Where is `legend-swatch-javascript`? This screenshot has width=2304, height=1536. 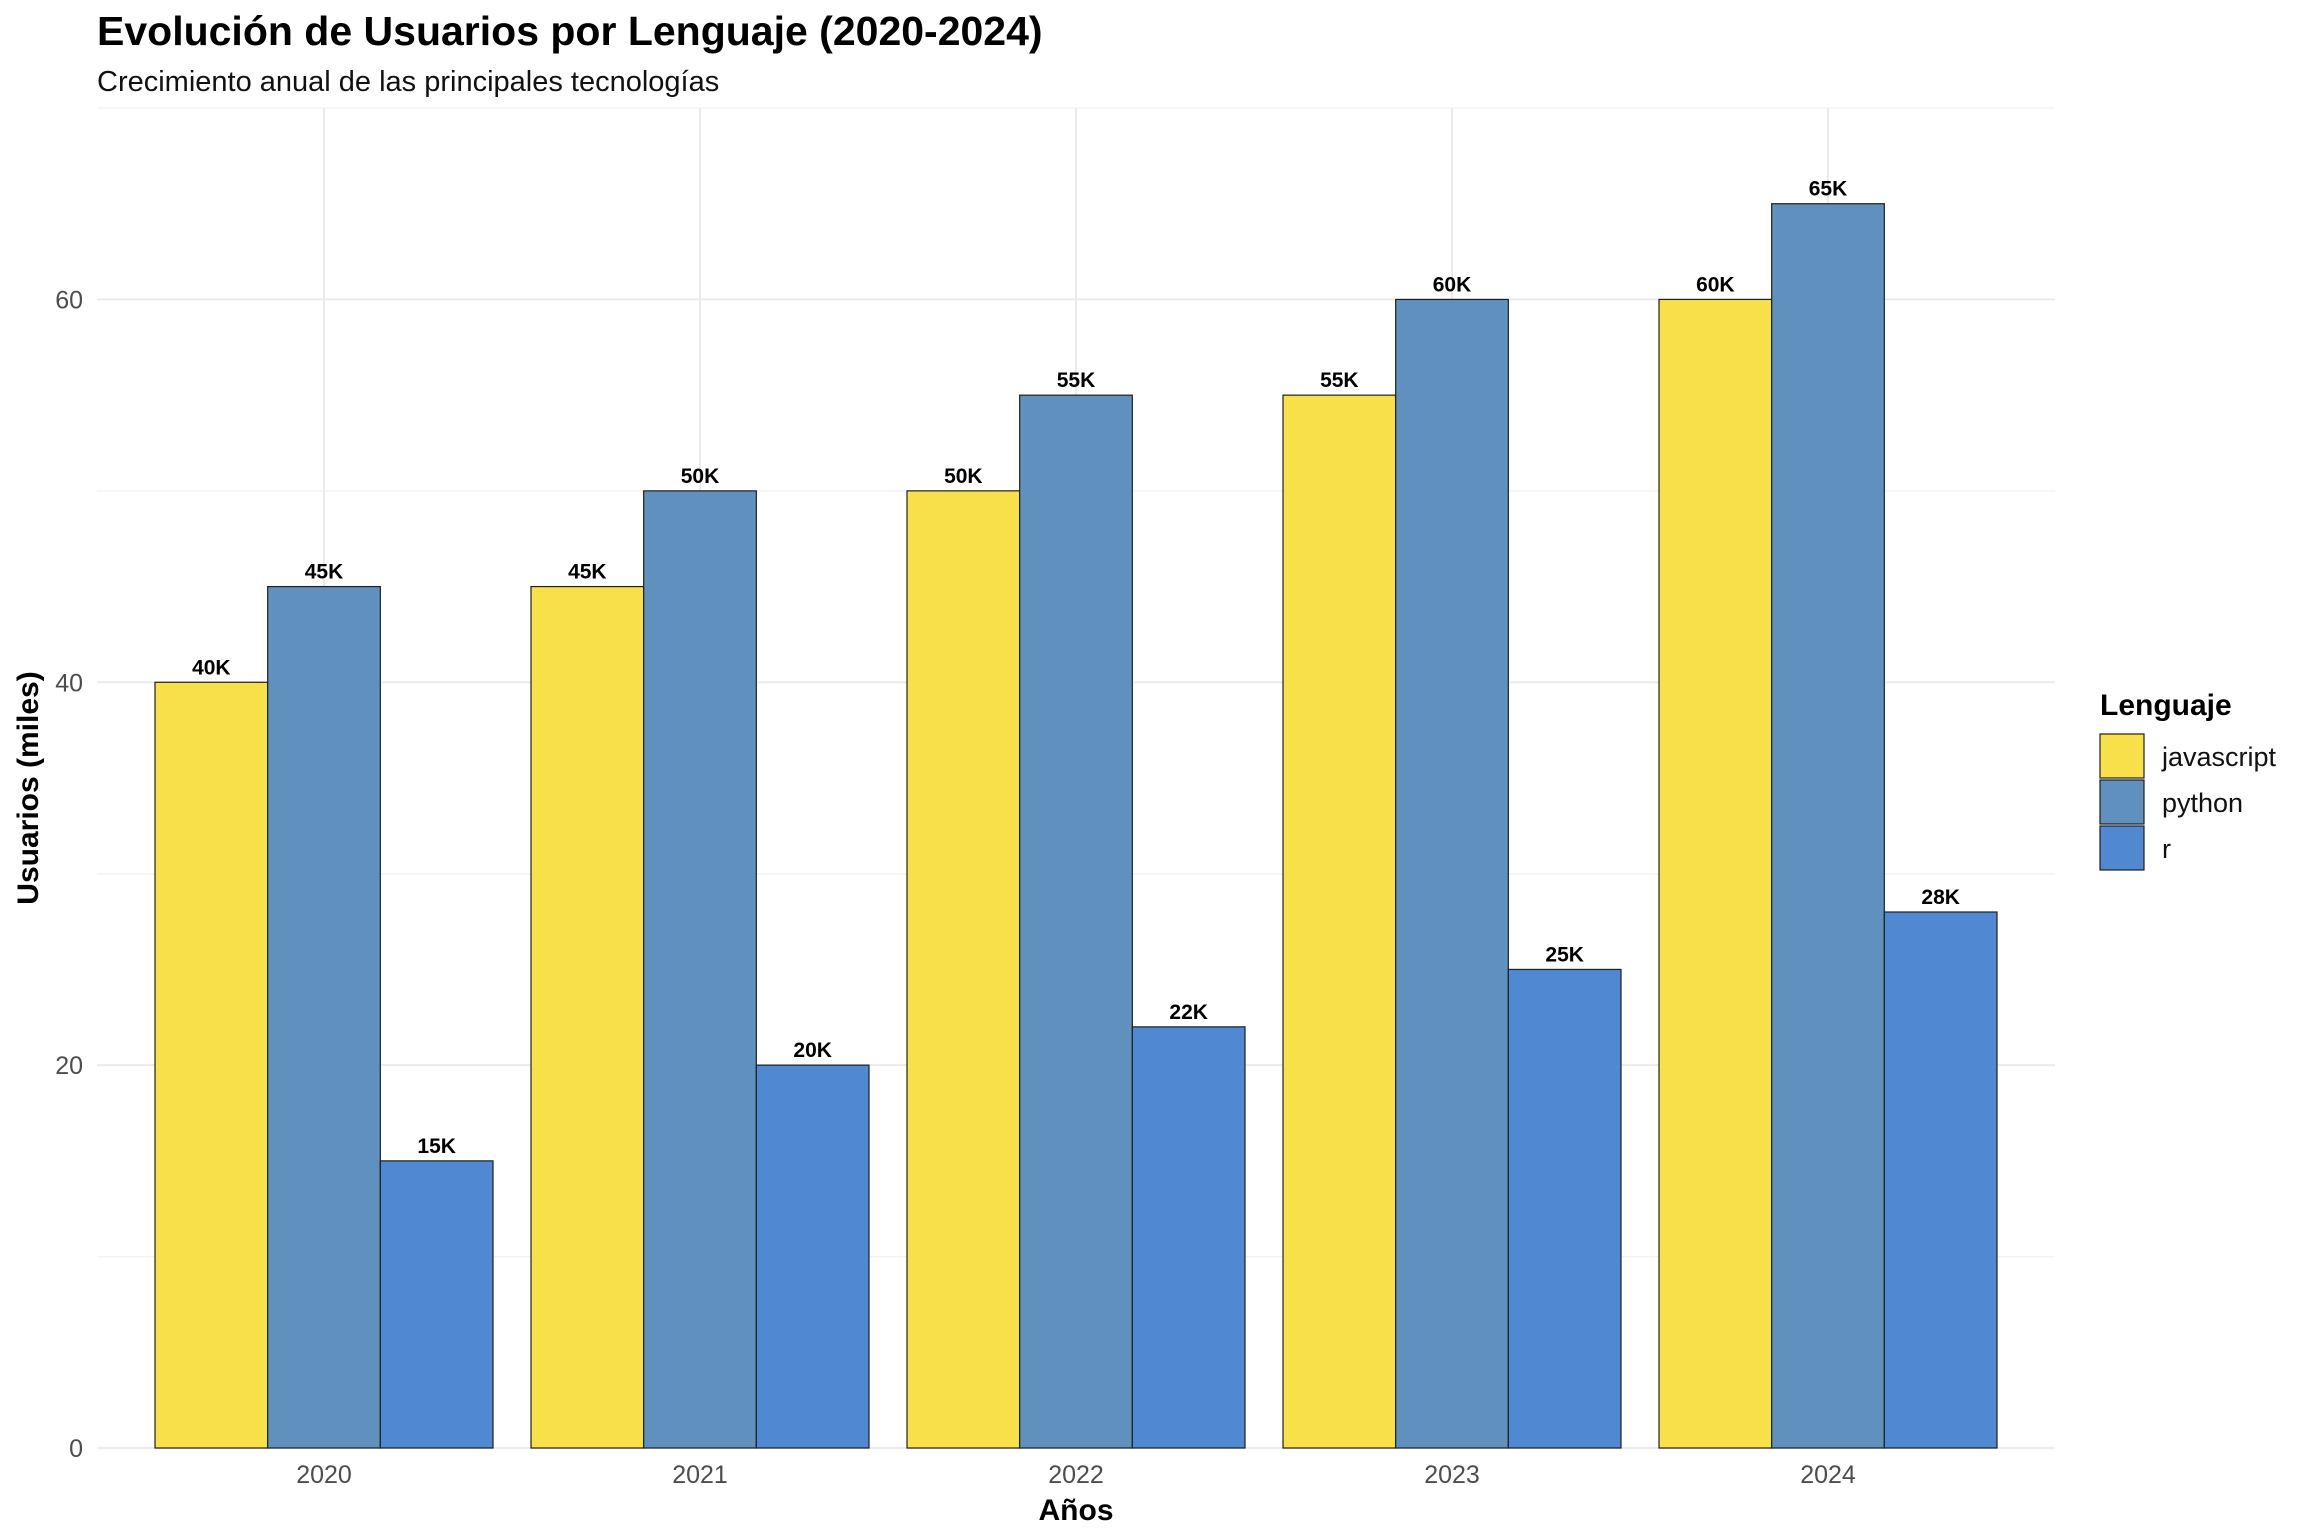 legend-swatch-javascript is located at coordinates (2122, 756).